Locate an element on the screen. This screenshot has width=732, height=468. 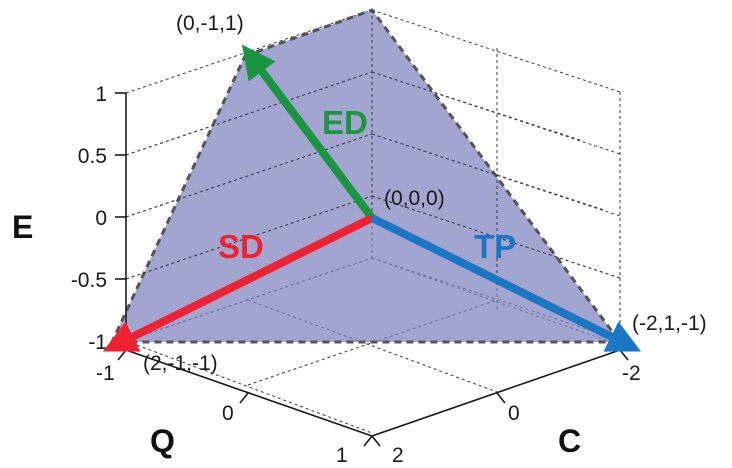
e-tick-neg-0-5: -0.5 is located at coordinates (89, 280).